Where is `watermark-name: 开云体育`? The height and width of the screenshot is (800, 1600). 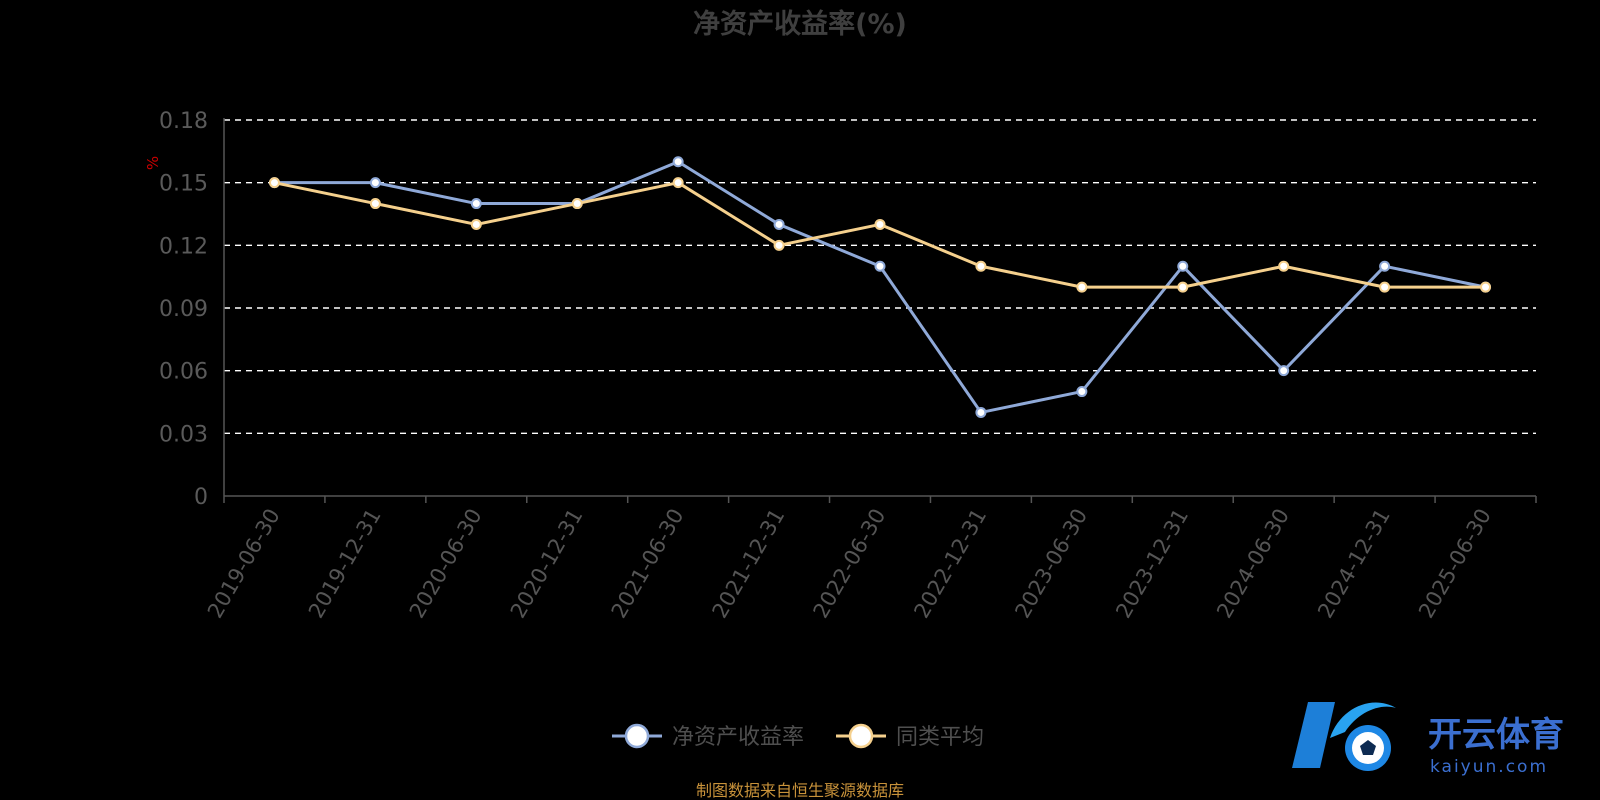
watermark-name: 开云体育 is located at coordinates (1496, 735).